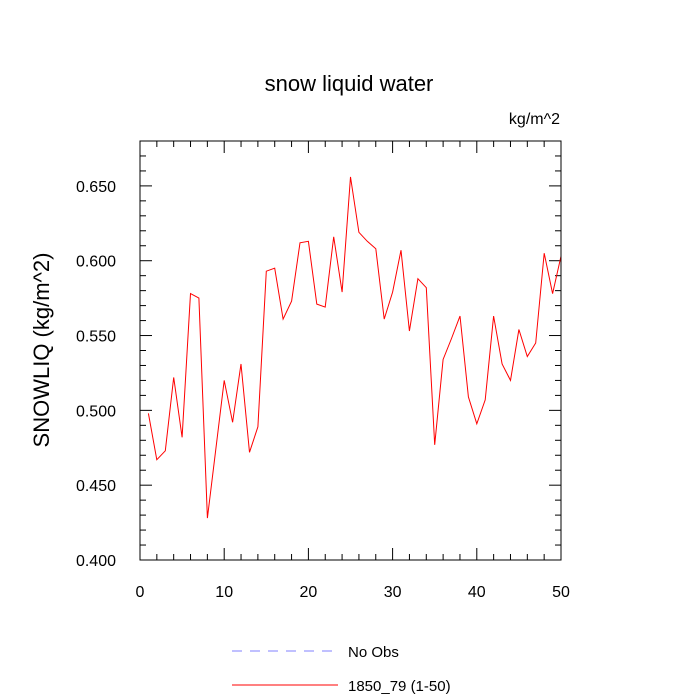 This screenshot has width=700, height=700. Describe the element at coordinates (393, 592) in the screenshot. I see `x-tick-label: 30` at that location.